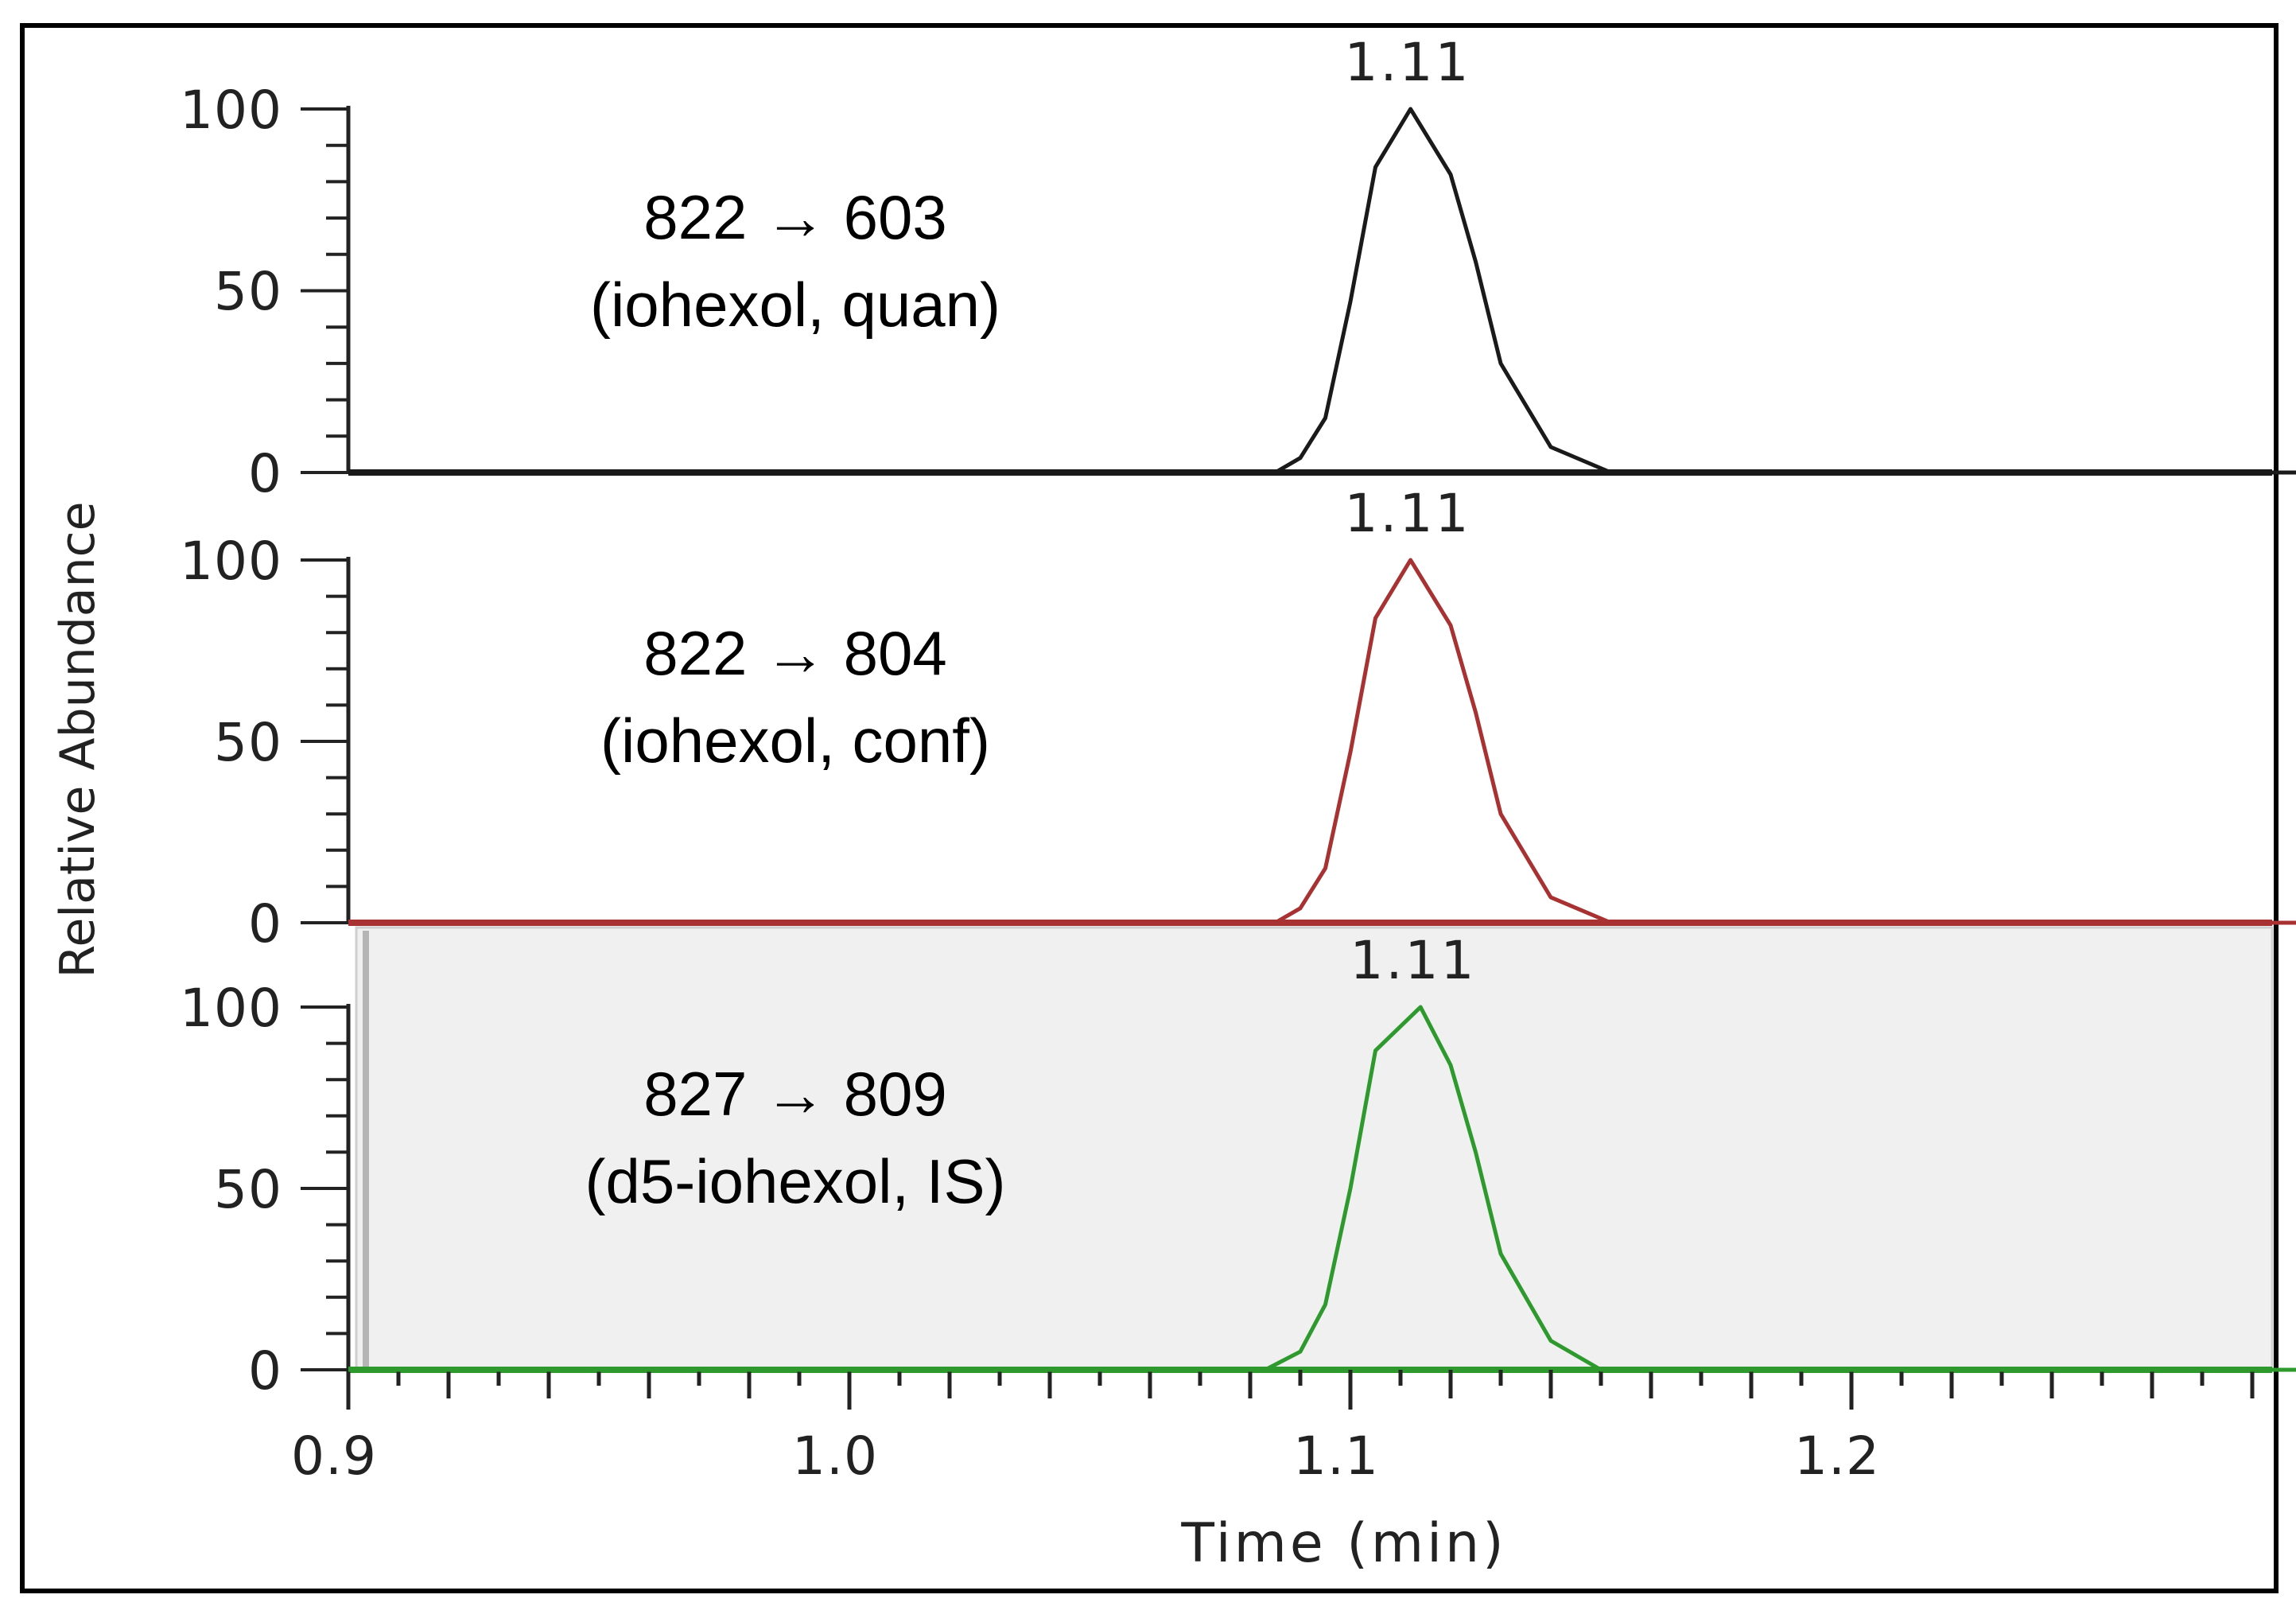 Image resolution: width=2296 pixels, height=1614 pixels. What do you see at coordinates (265, 1371) in the screenshot?
I see `y-tick-label-p2-0: 0` at bounding box center [265, 1371].